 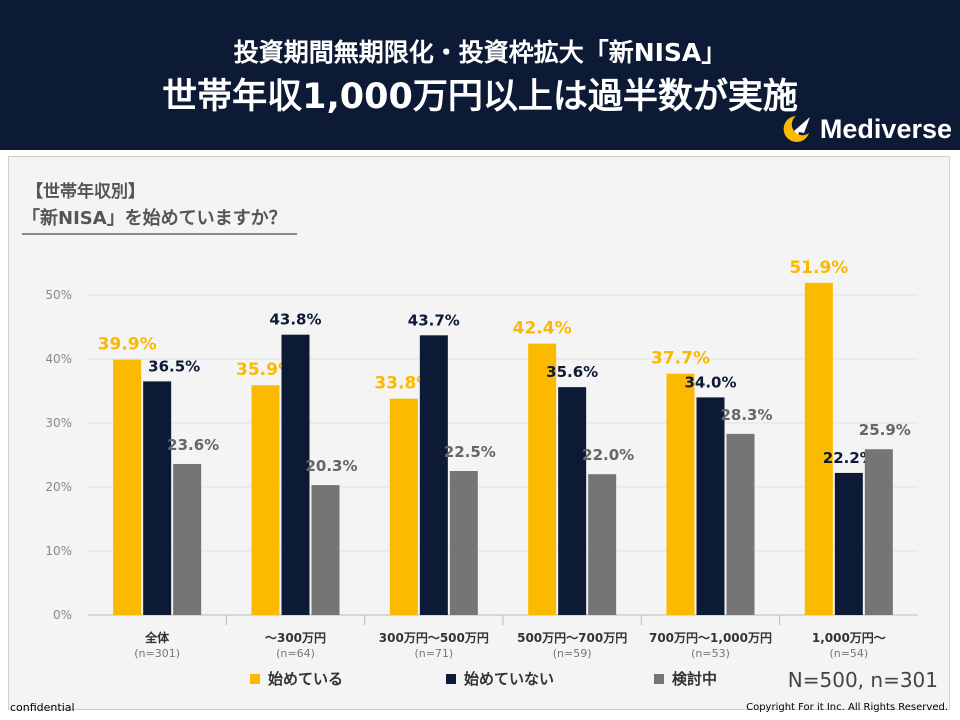 What do you see at coordinates (127, 345) in the screenshot?
I see `data-label-started: 39.9%` at bounding box center [127, 345].